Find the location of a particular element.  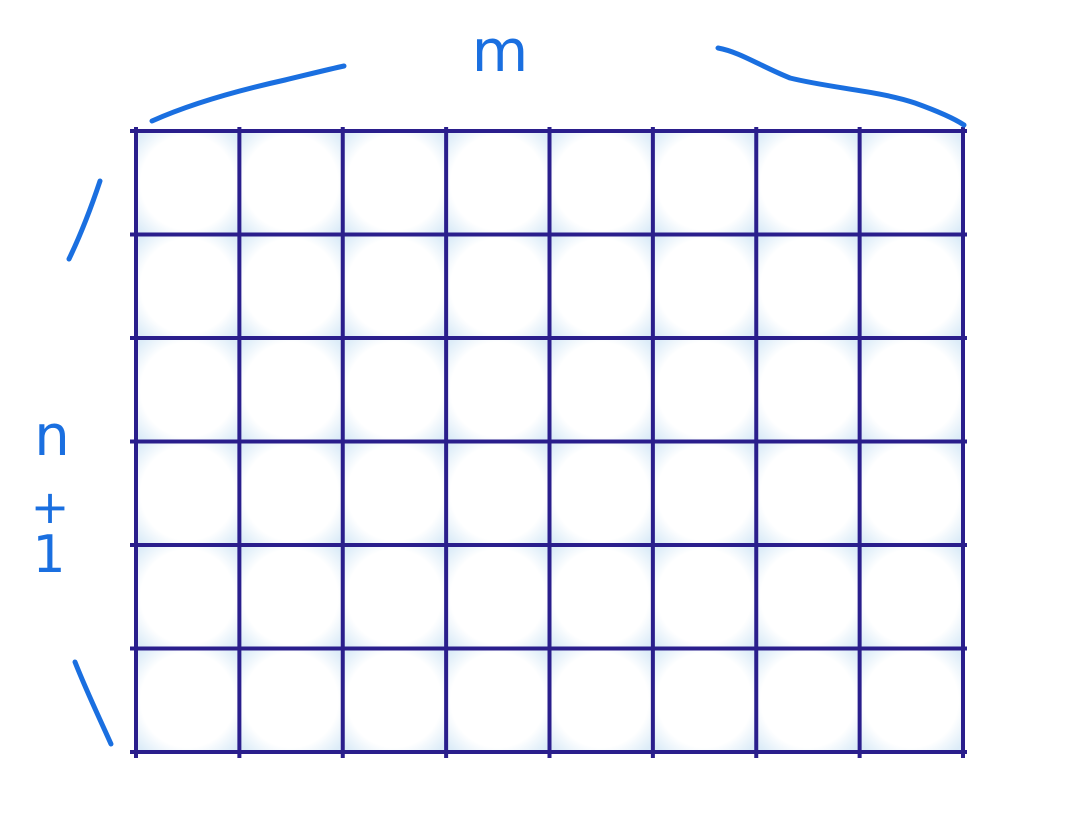

top-brace-left-stroke is located at coordinates (248, 93).